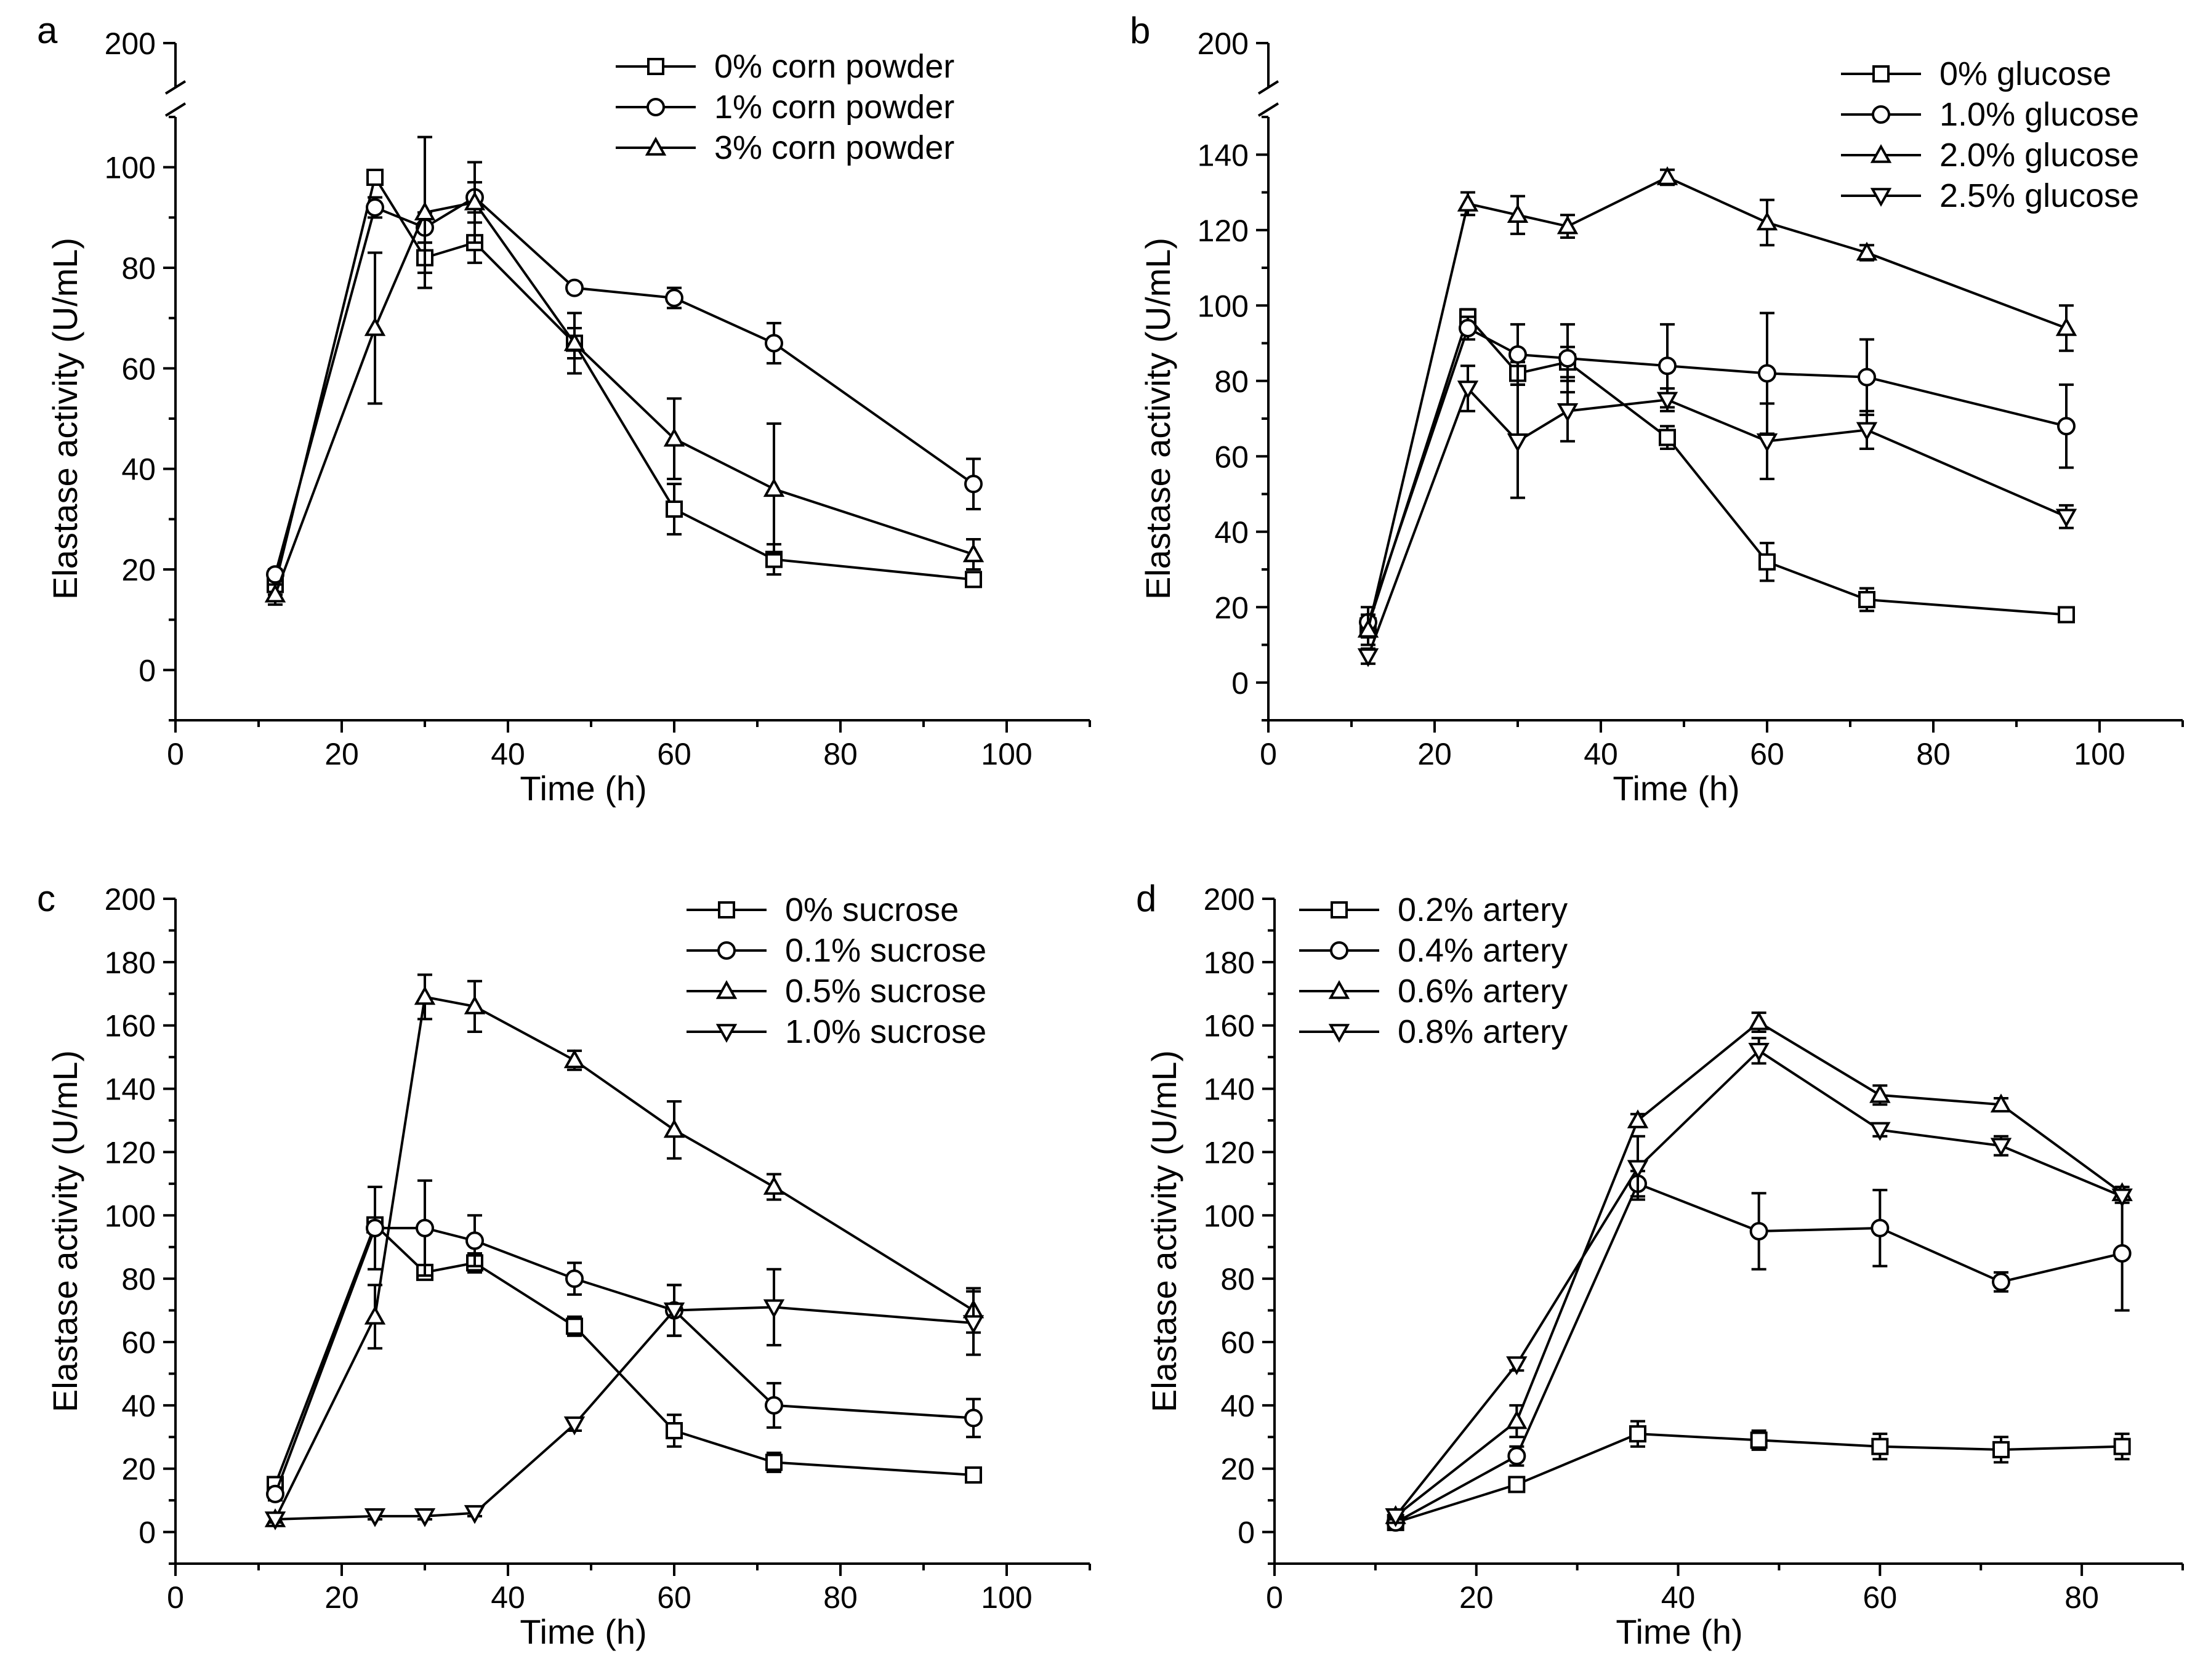 This screenshot has width=2195, height=1680. Describe the element at coordinates (1006, 754) in the screenshot. I see `x-tick-label: 100` at that location.